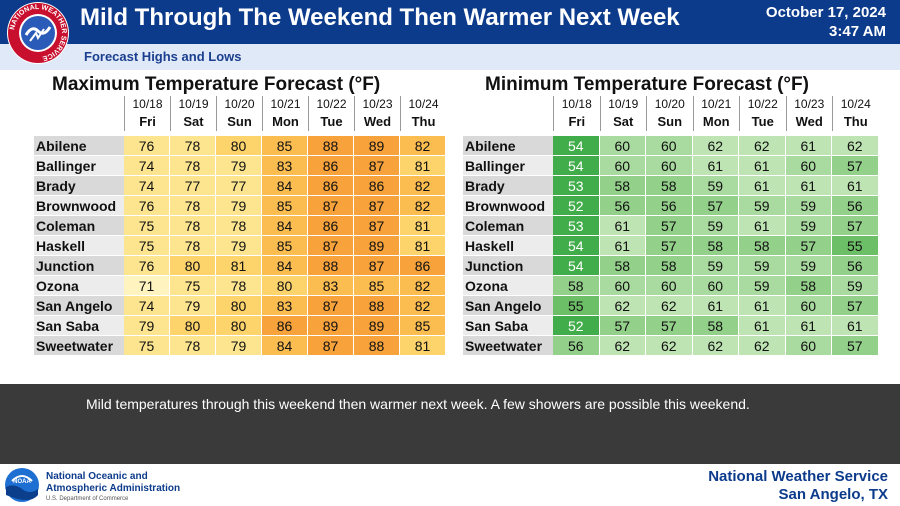 Image resolution: width=900 pixels, height=506 pixels. What do you see at coordinates (715, 146) in the screenshot?
I see `min-cell: 62` at bounding box center [715, 146].